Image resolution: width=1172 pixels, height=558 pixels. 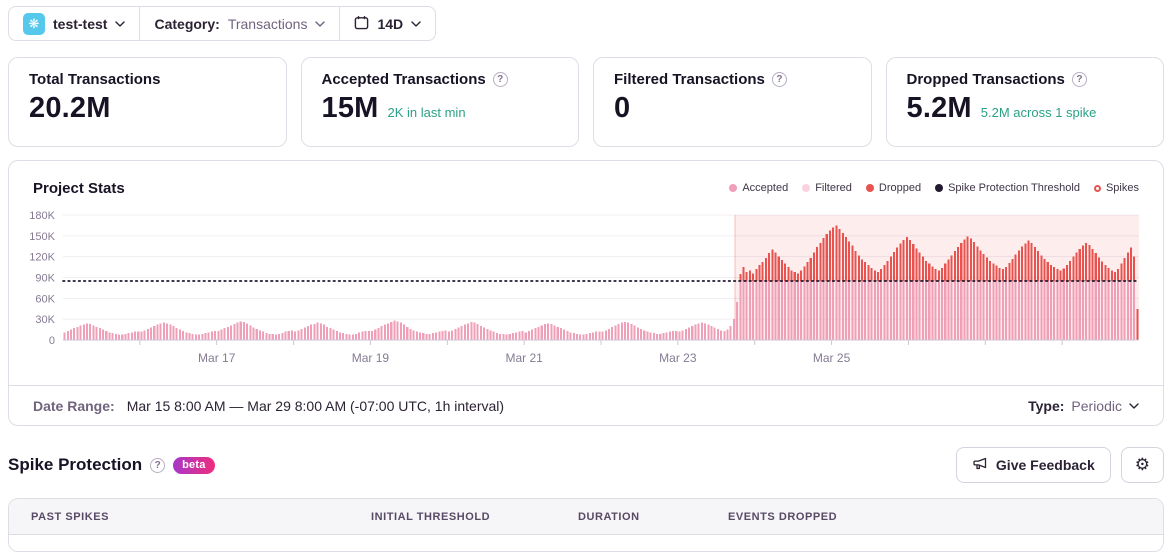 I want to click on section-title: Spike Protection, so click(x=75, y=464).